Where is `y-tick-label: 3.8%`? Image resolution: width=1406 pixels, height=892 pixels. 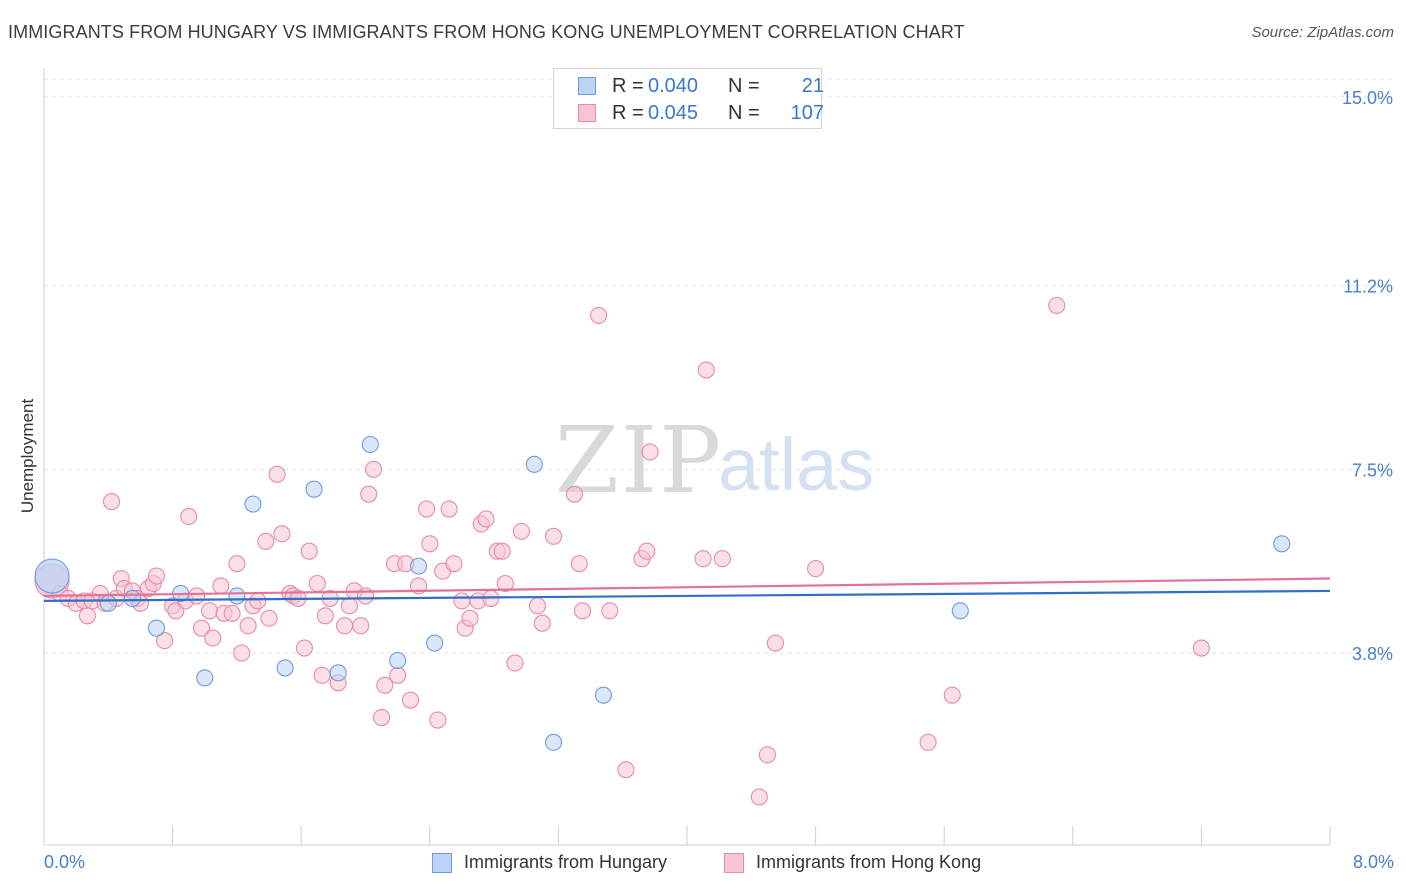 y-tick-label: 3.8% is located at coordinates (1372, 654).